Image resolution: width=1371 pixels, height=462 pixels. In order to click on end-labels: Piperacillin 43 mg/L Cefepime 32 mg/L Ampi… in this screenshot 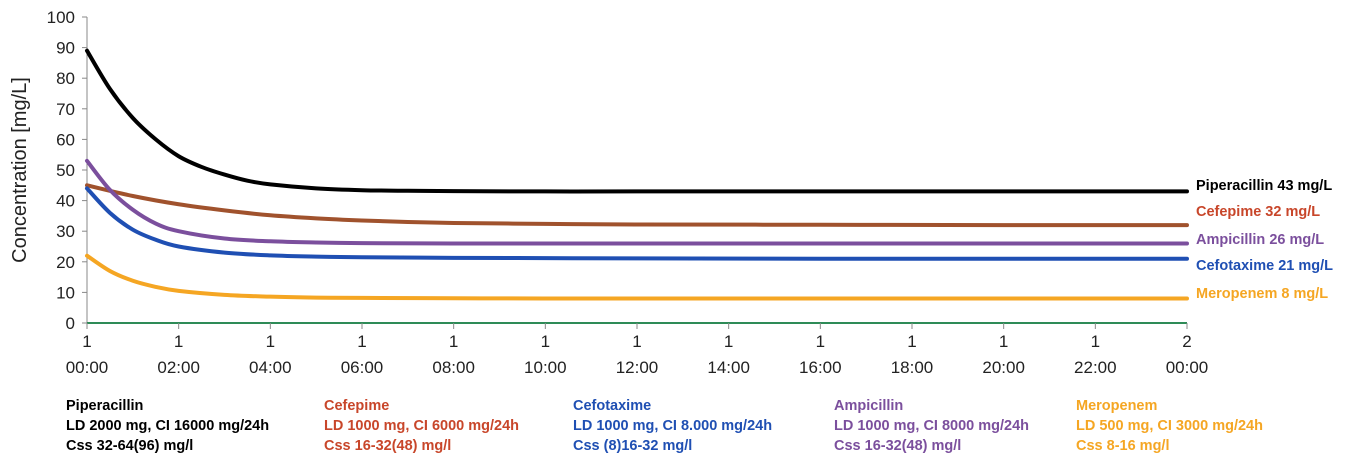, I will do `click(1264, 240)`.